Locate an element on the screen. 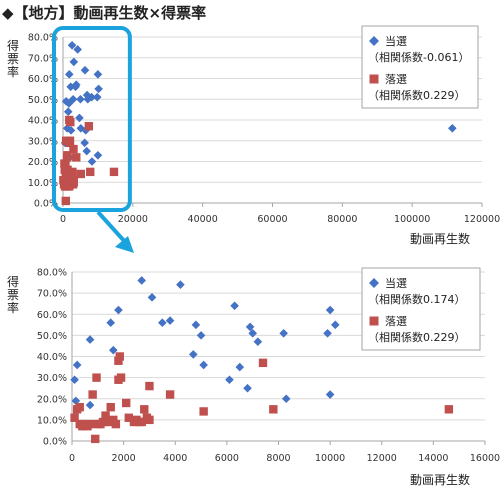 Image resolution: width=500 pixels, height=491 pixels. x-tick-label: 10000 is located at coordinates (330, 458).